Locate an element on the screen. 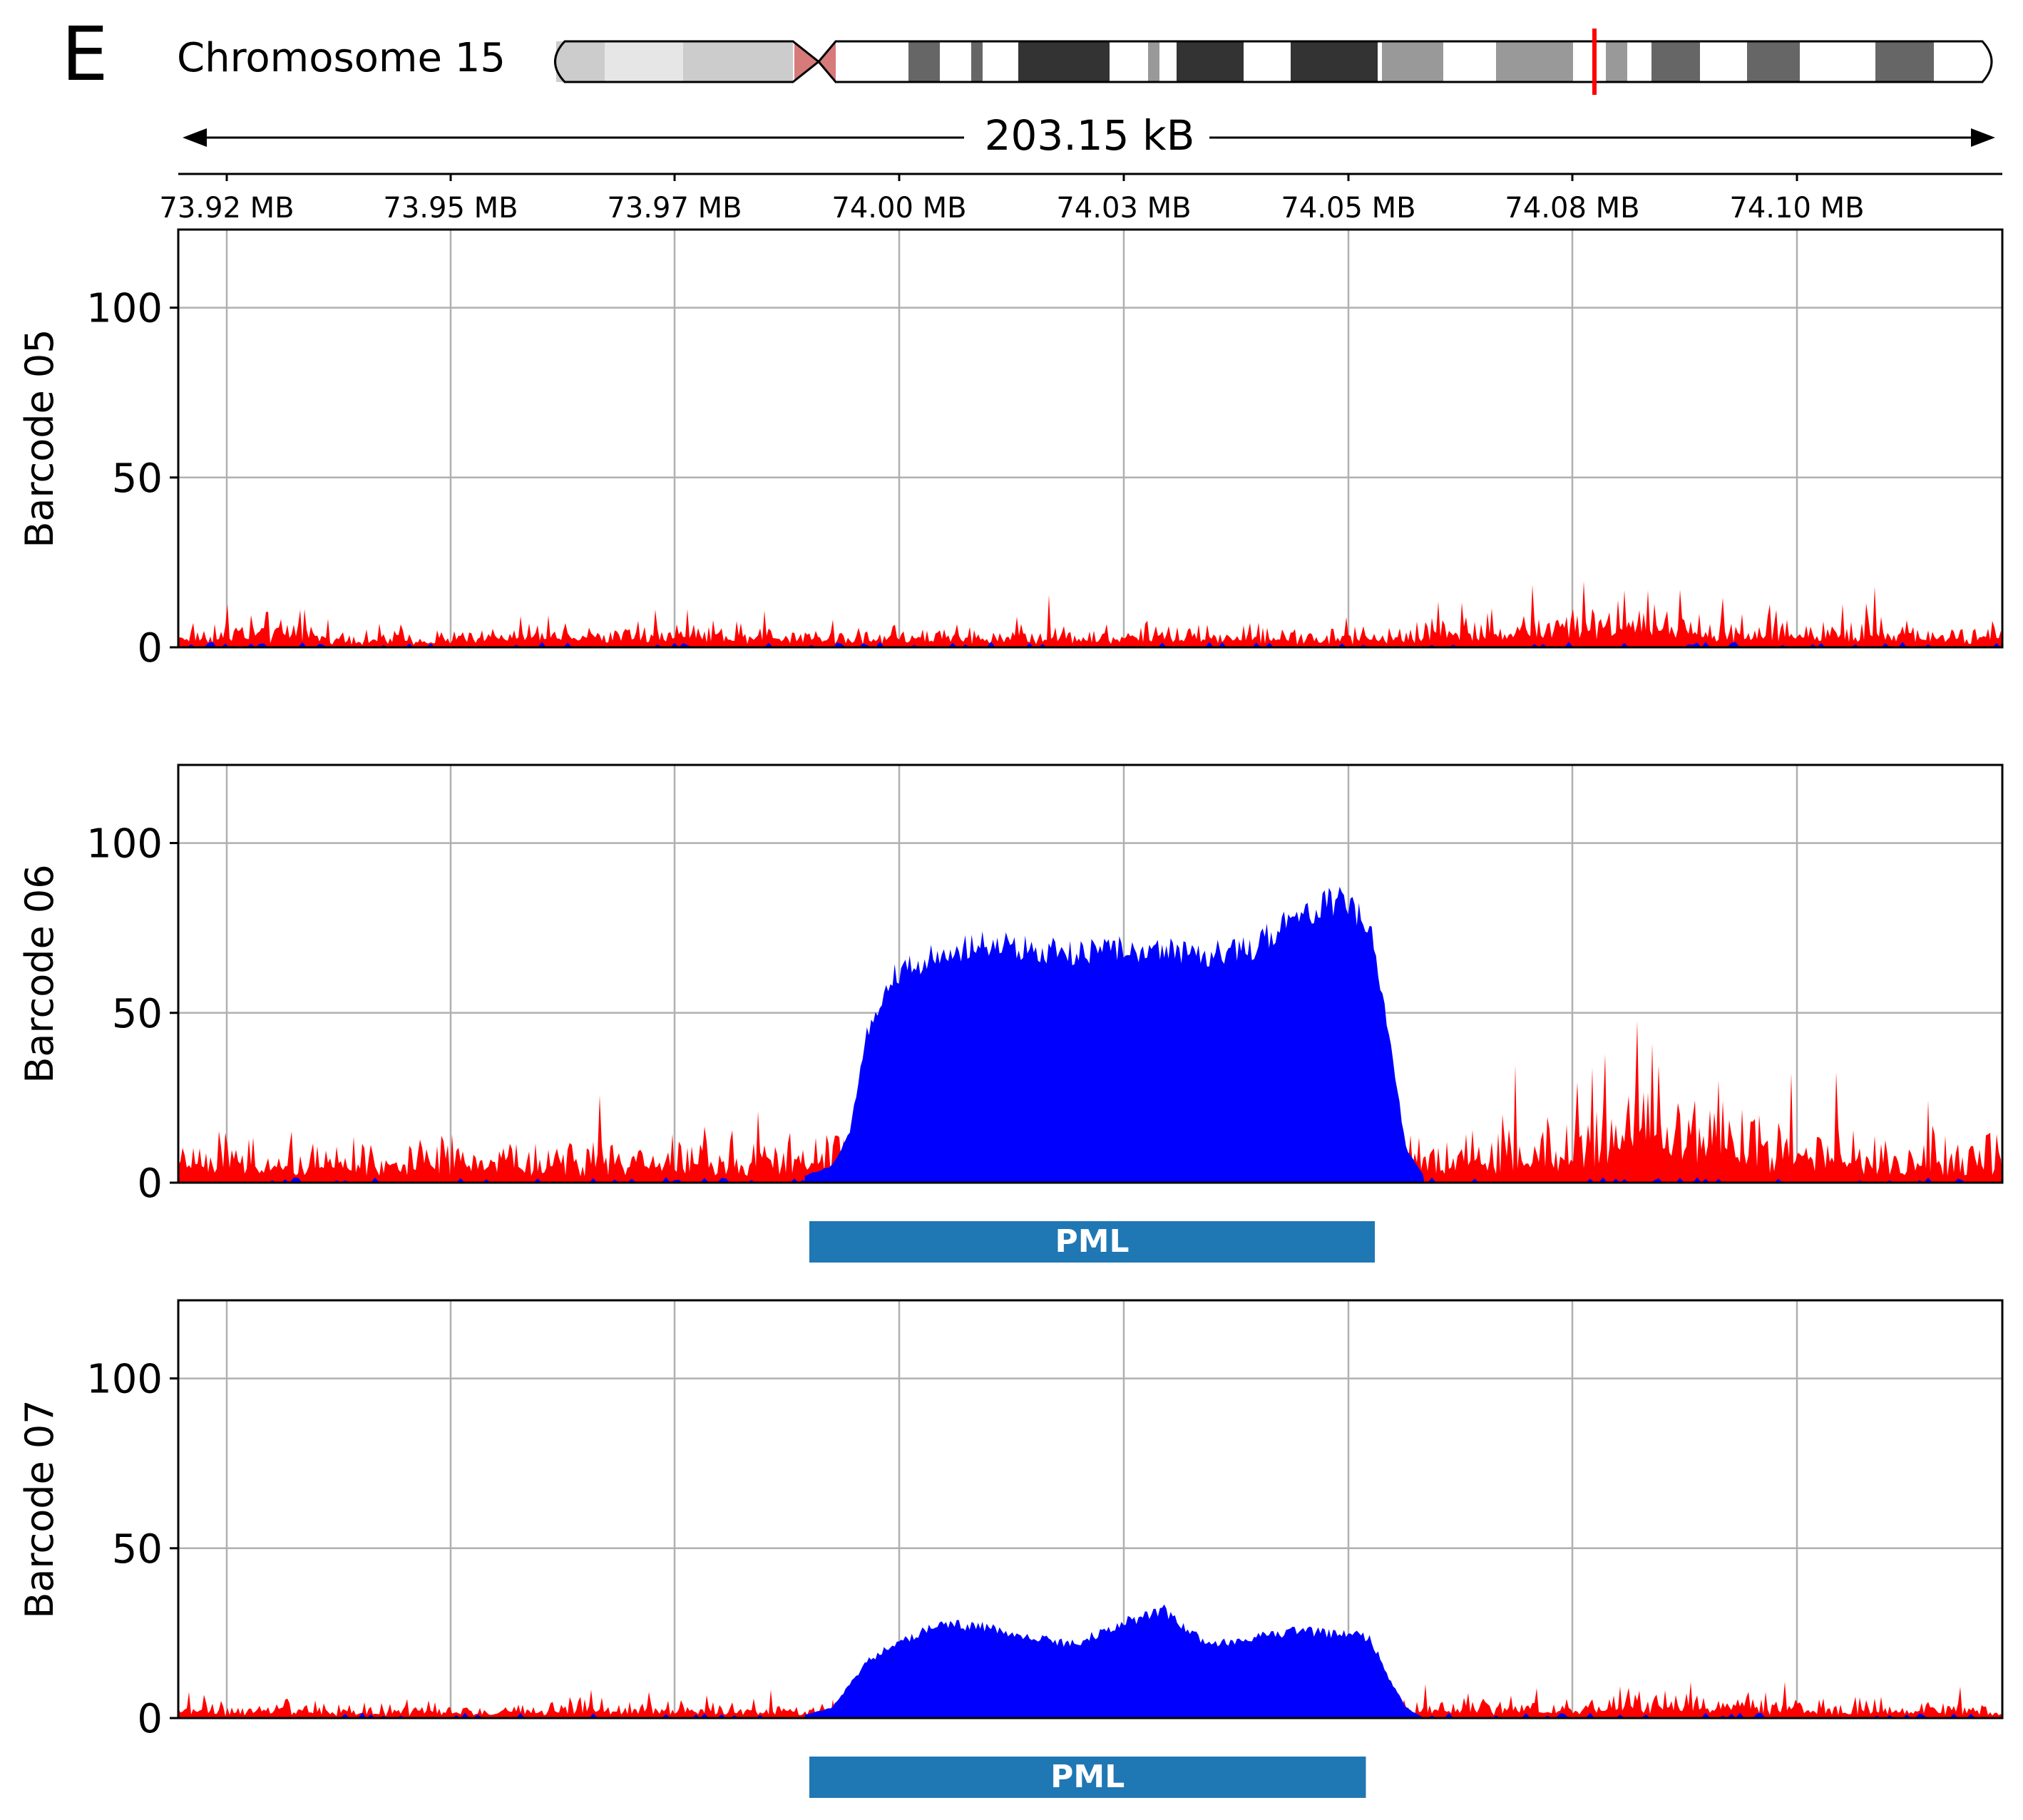 Image resolution: width=2023 pixels, height=1820 pixels. chromosome-ideogram is located at coordinates (1273, 62).